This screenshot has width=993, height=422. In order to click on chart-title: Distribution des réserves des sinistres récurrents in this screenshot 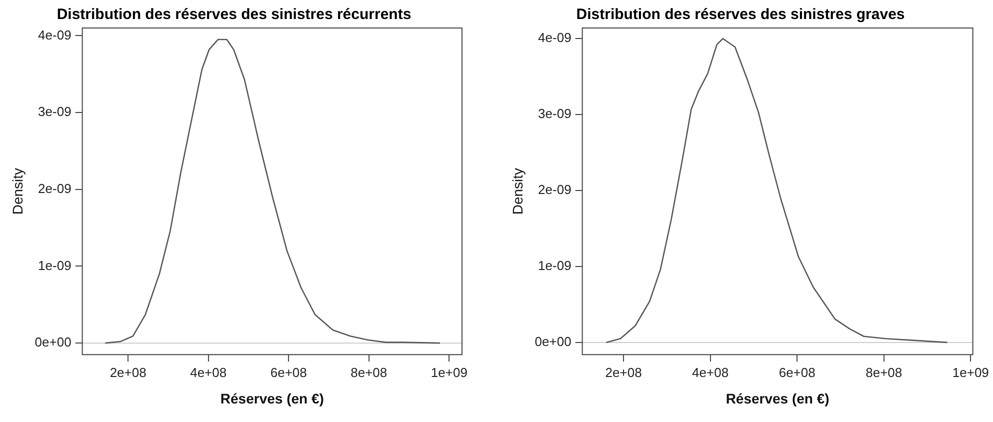, I will do `click(234, 15)`.